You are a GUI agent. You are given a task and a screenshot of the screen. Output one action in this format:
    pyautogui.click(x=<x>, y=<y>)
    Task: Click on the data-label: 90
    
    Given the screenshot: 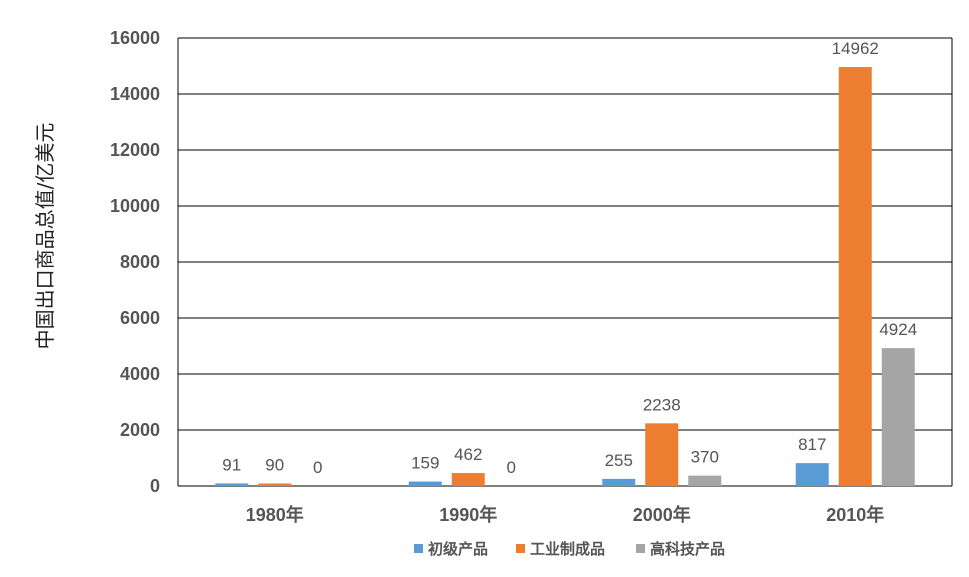 What is the action you would take?
    pyautogui.click(x=274, y=464)
    